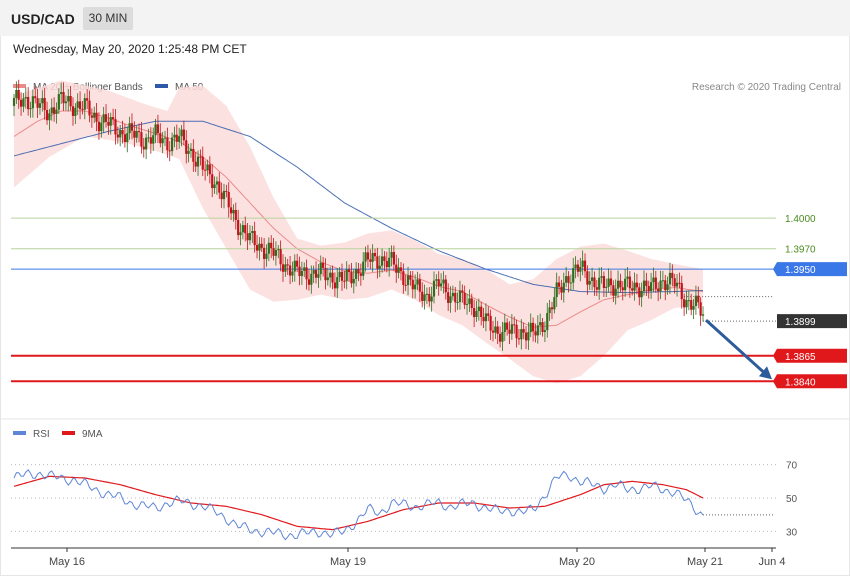 This screenshot has height=576, width=850. Describe the element at coordinates (800, 357) in the screenshot. I see `support-label: 1.3865` at that location.